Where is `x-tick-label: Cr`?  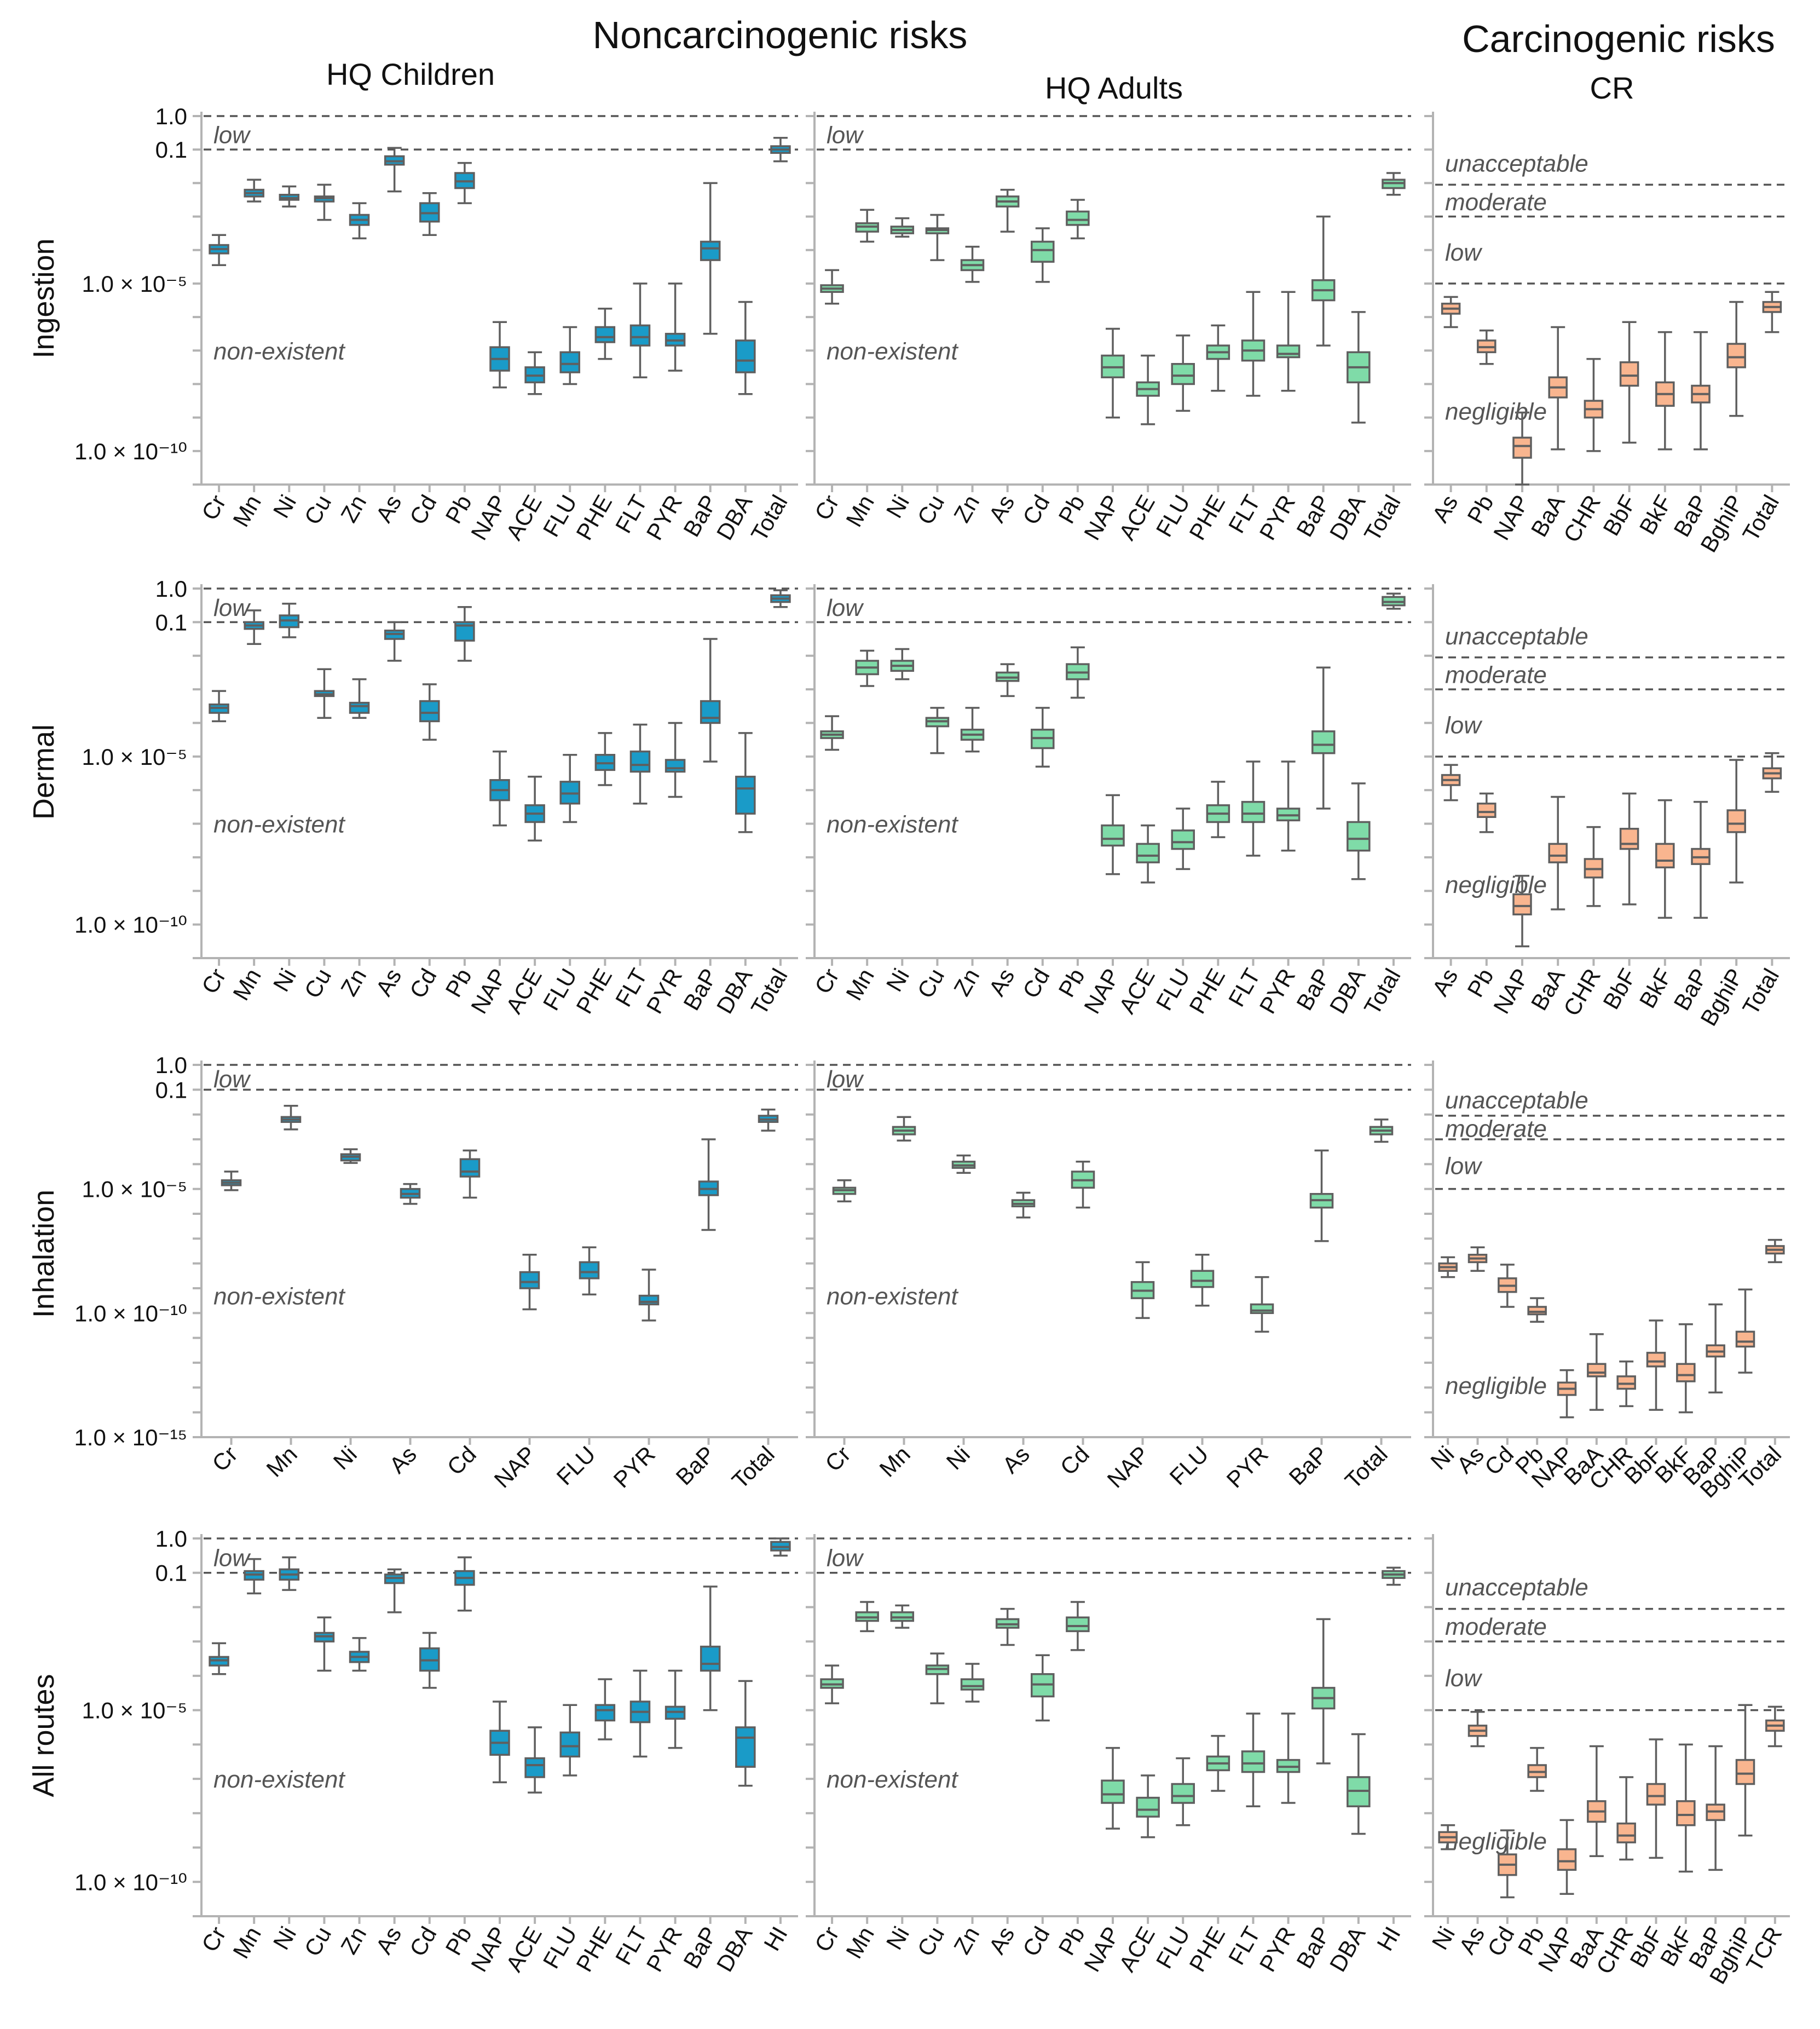
x-tick-label: Cr is located at coordinates (827, 507).